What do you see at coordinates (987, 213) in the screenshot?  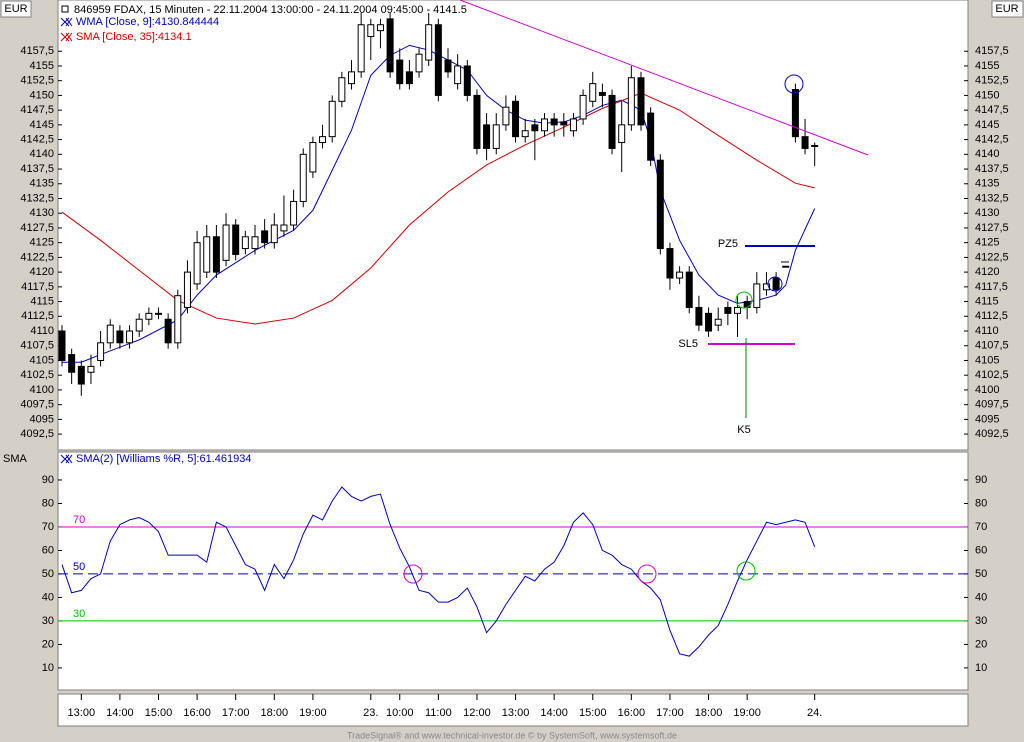 I see `y-tick-label: 4130` at bounding box center [987, 213].